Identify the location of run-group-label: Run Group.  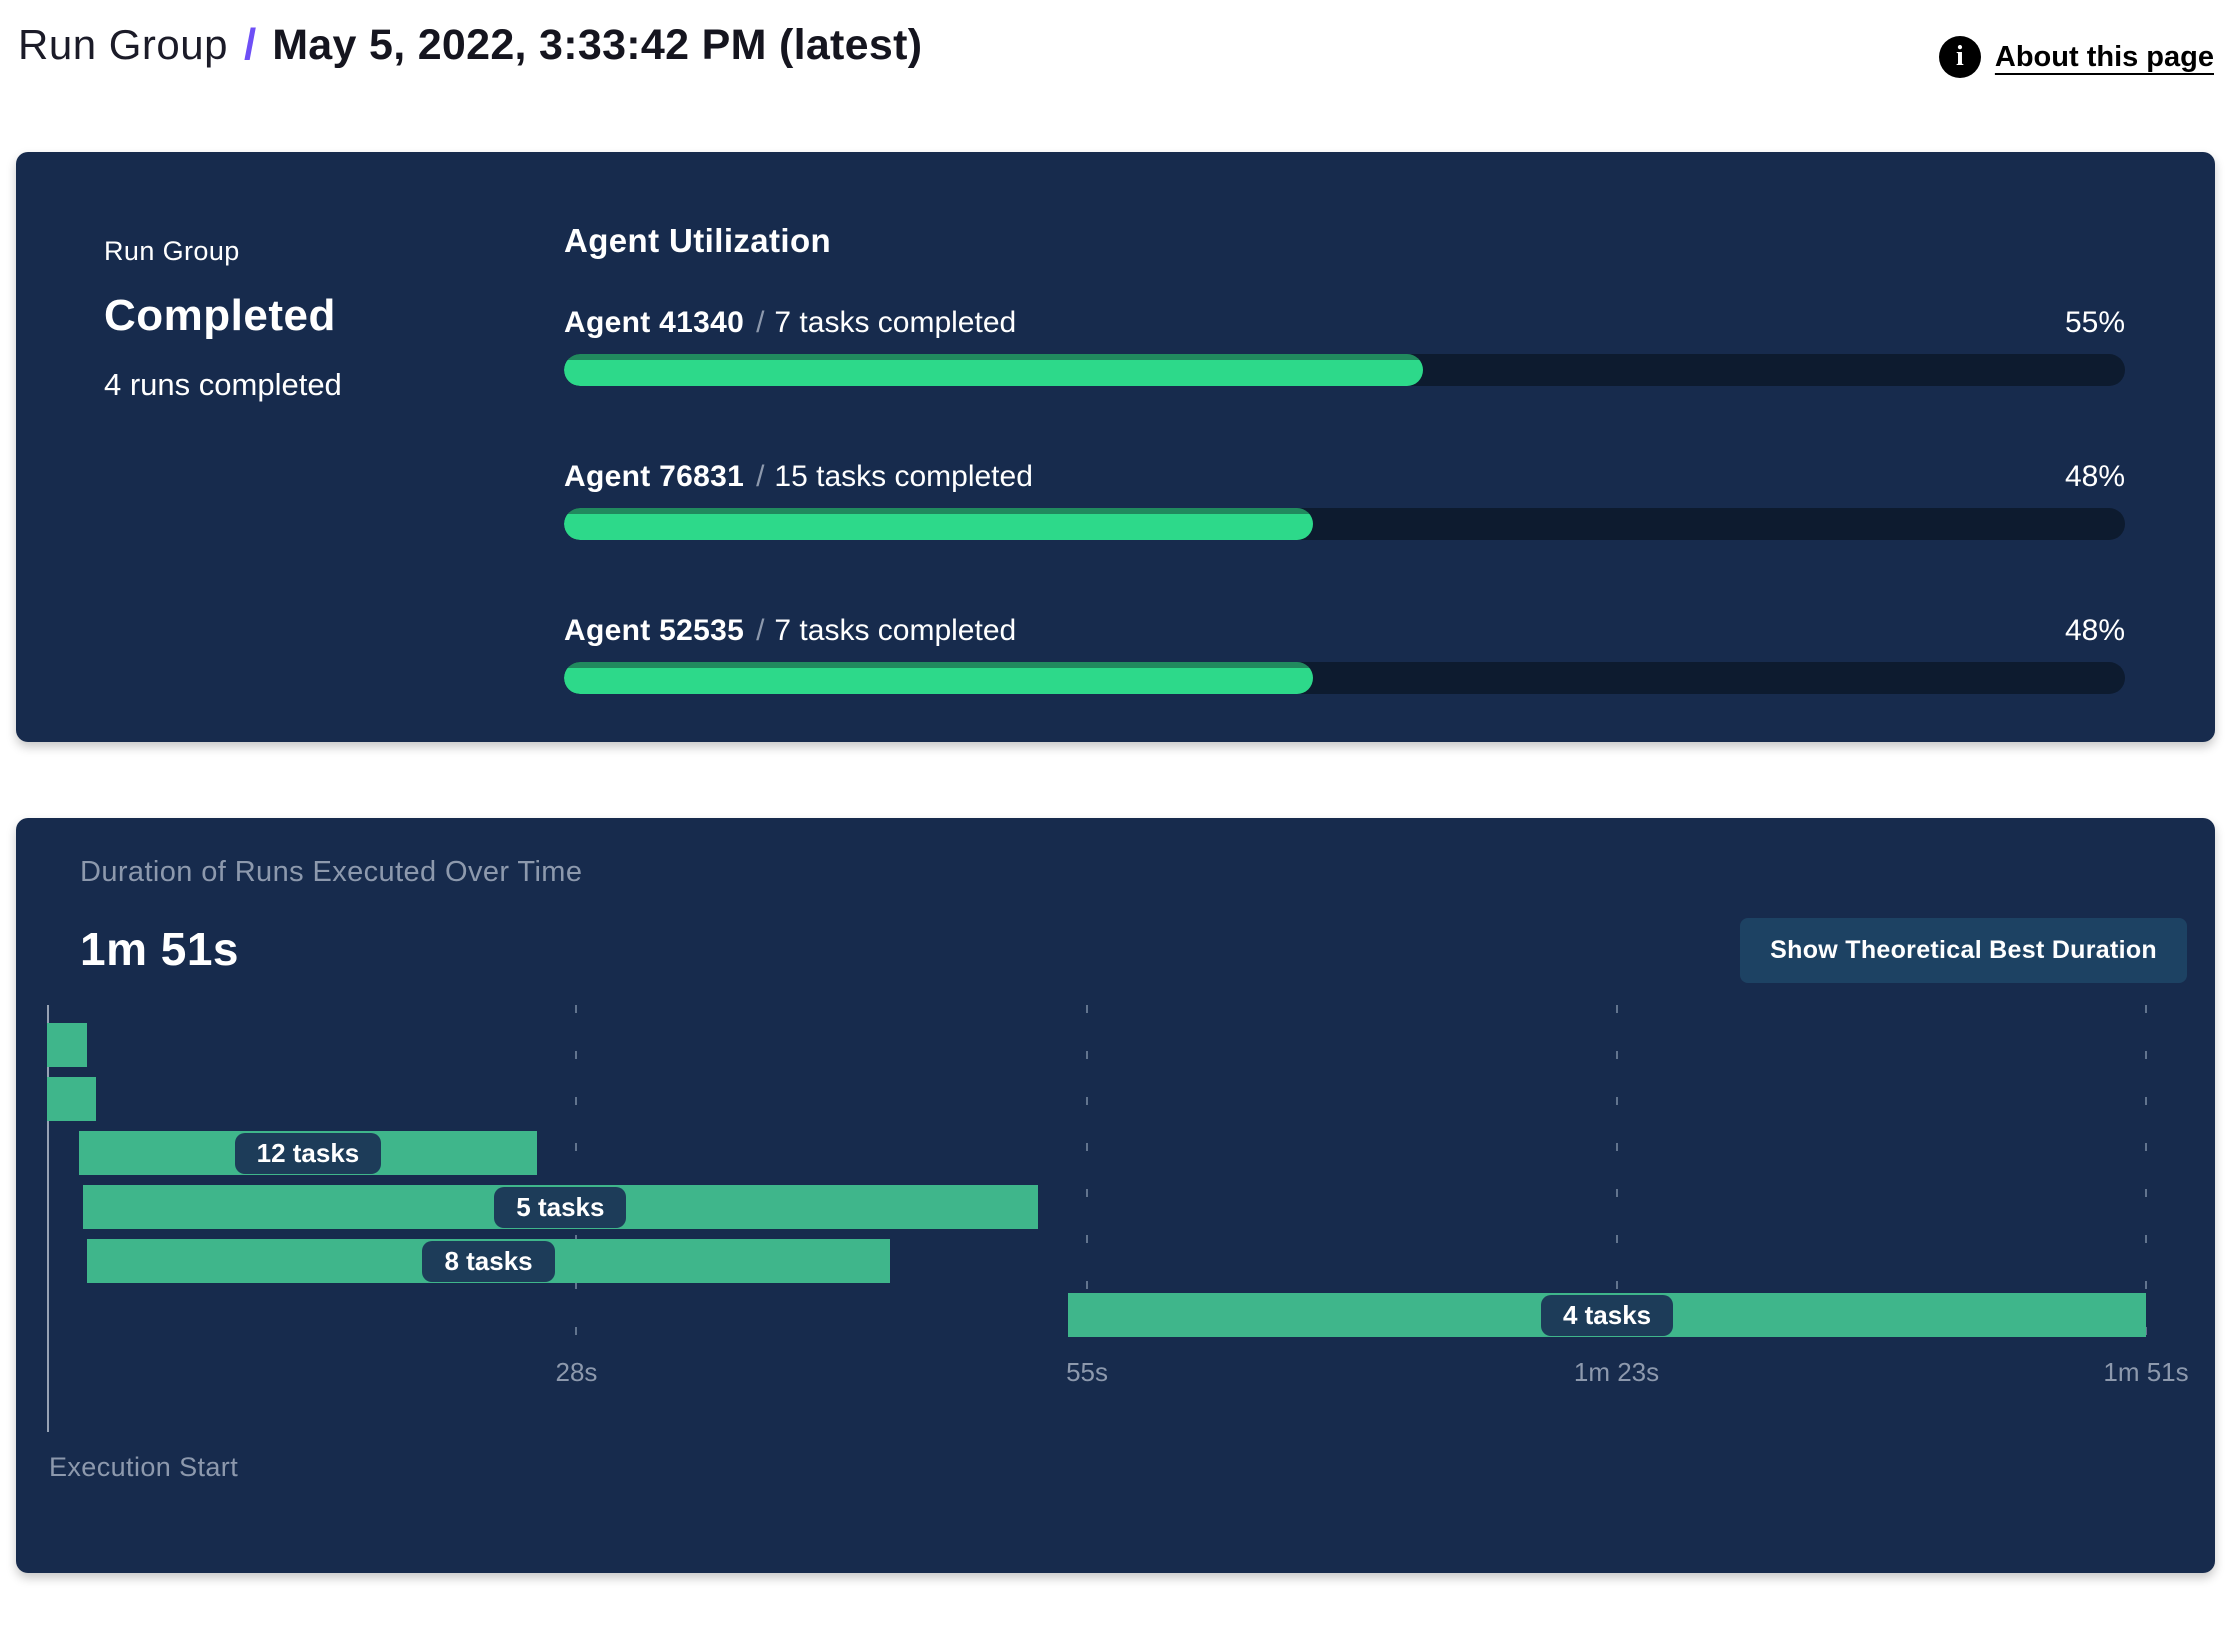
(172, 251).